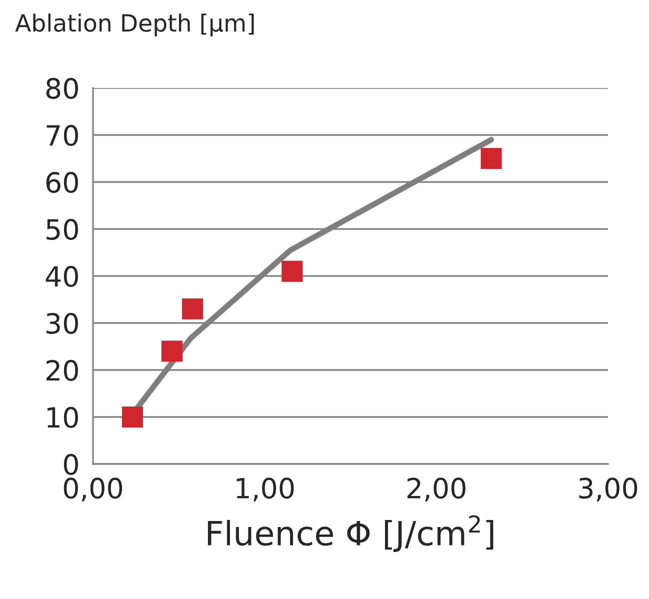 The width and height of the screenshot is (649, 599). What do you see at coordinates (93, 490) in the screenshot?
I see `x-tick-label: 0,00` at bounding box center [93, 490].